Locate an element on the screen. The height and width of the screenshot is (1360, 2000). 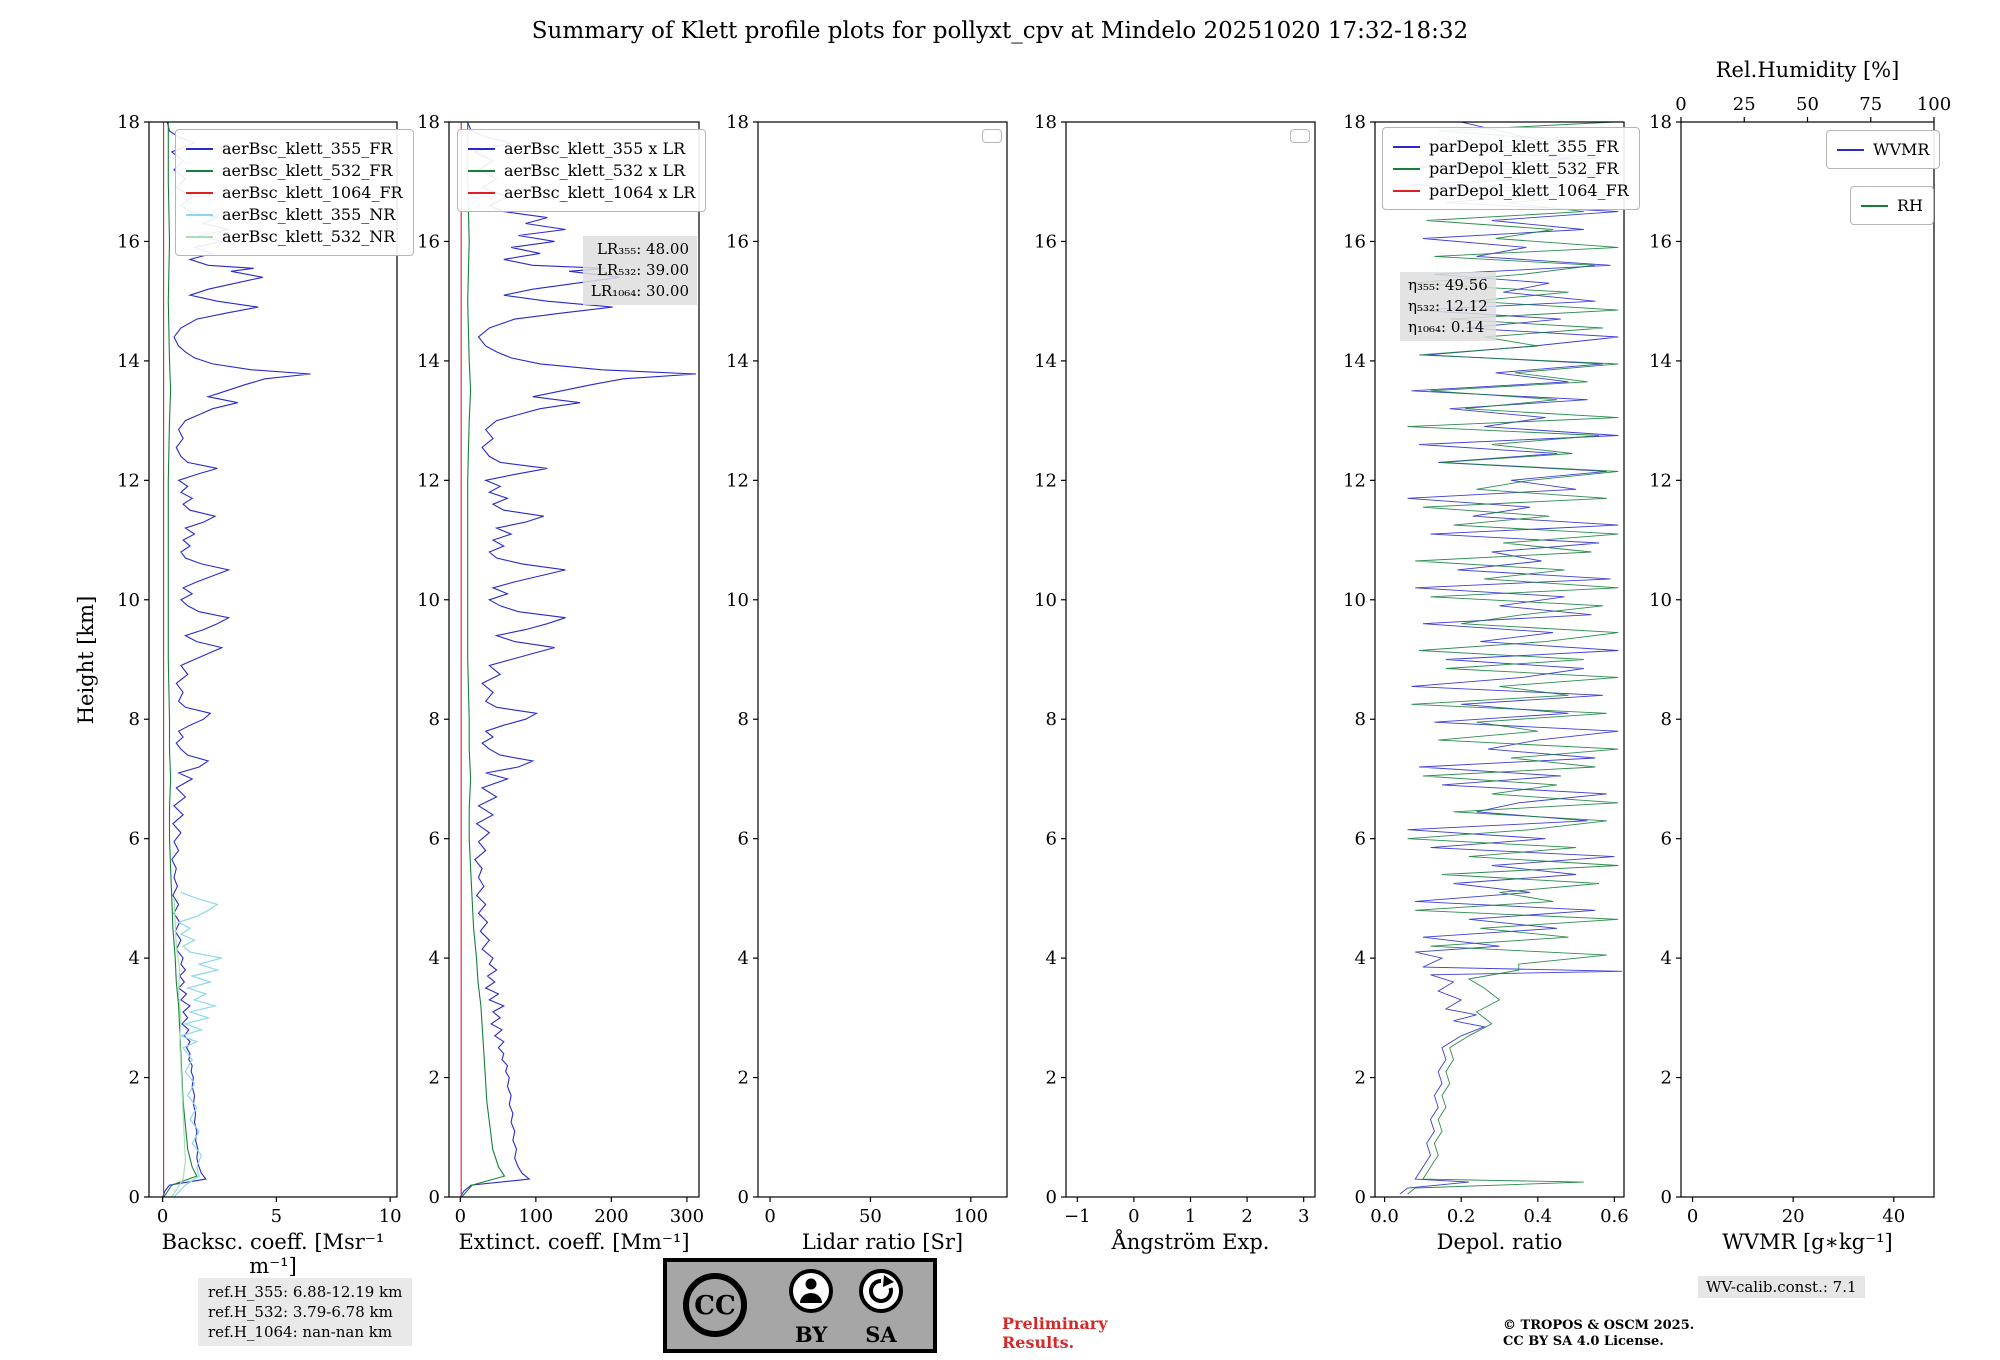
preliminary-line-2: Results. is located at coordinates (1038, 1342).